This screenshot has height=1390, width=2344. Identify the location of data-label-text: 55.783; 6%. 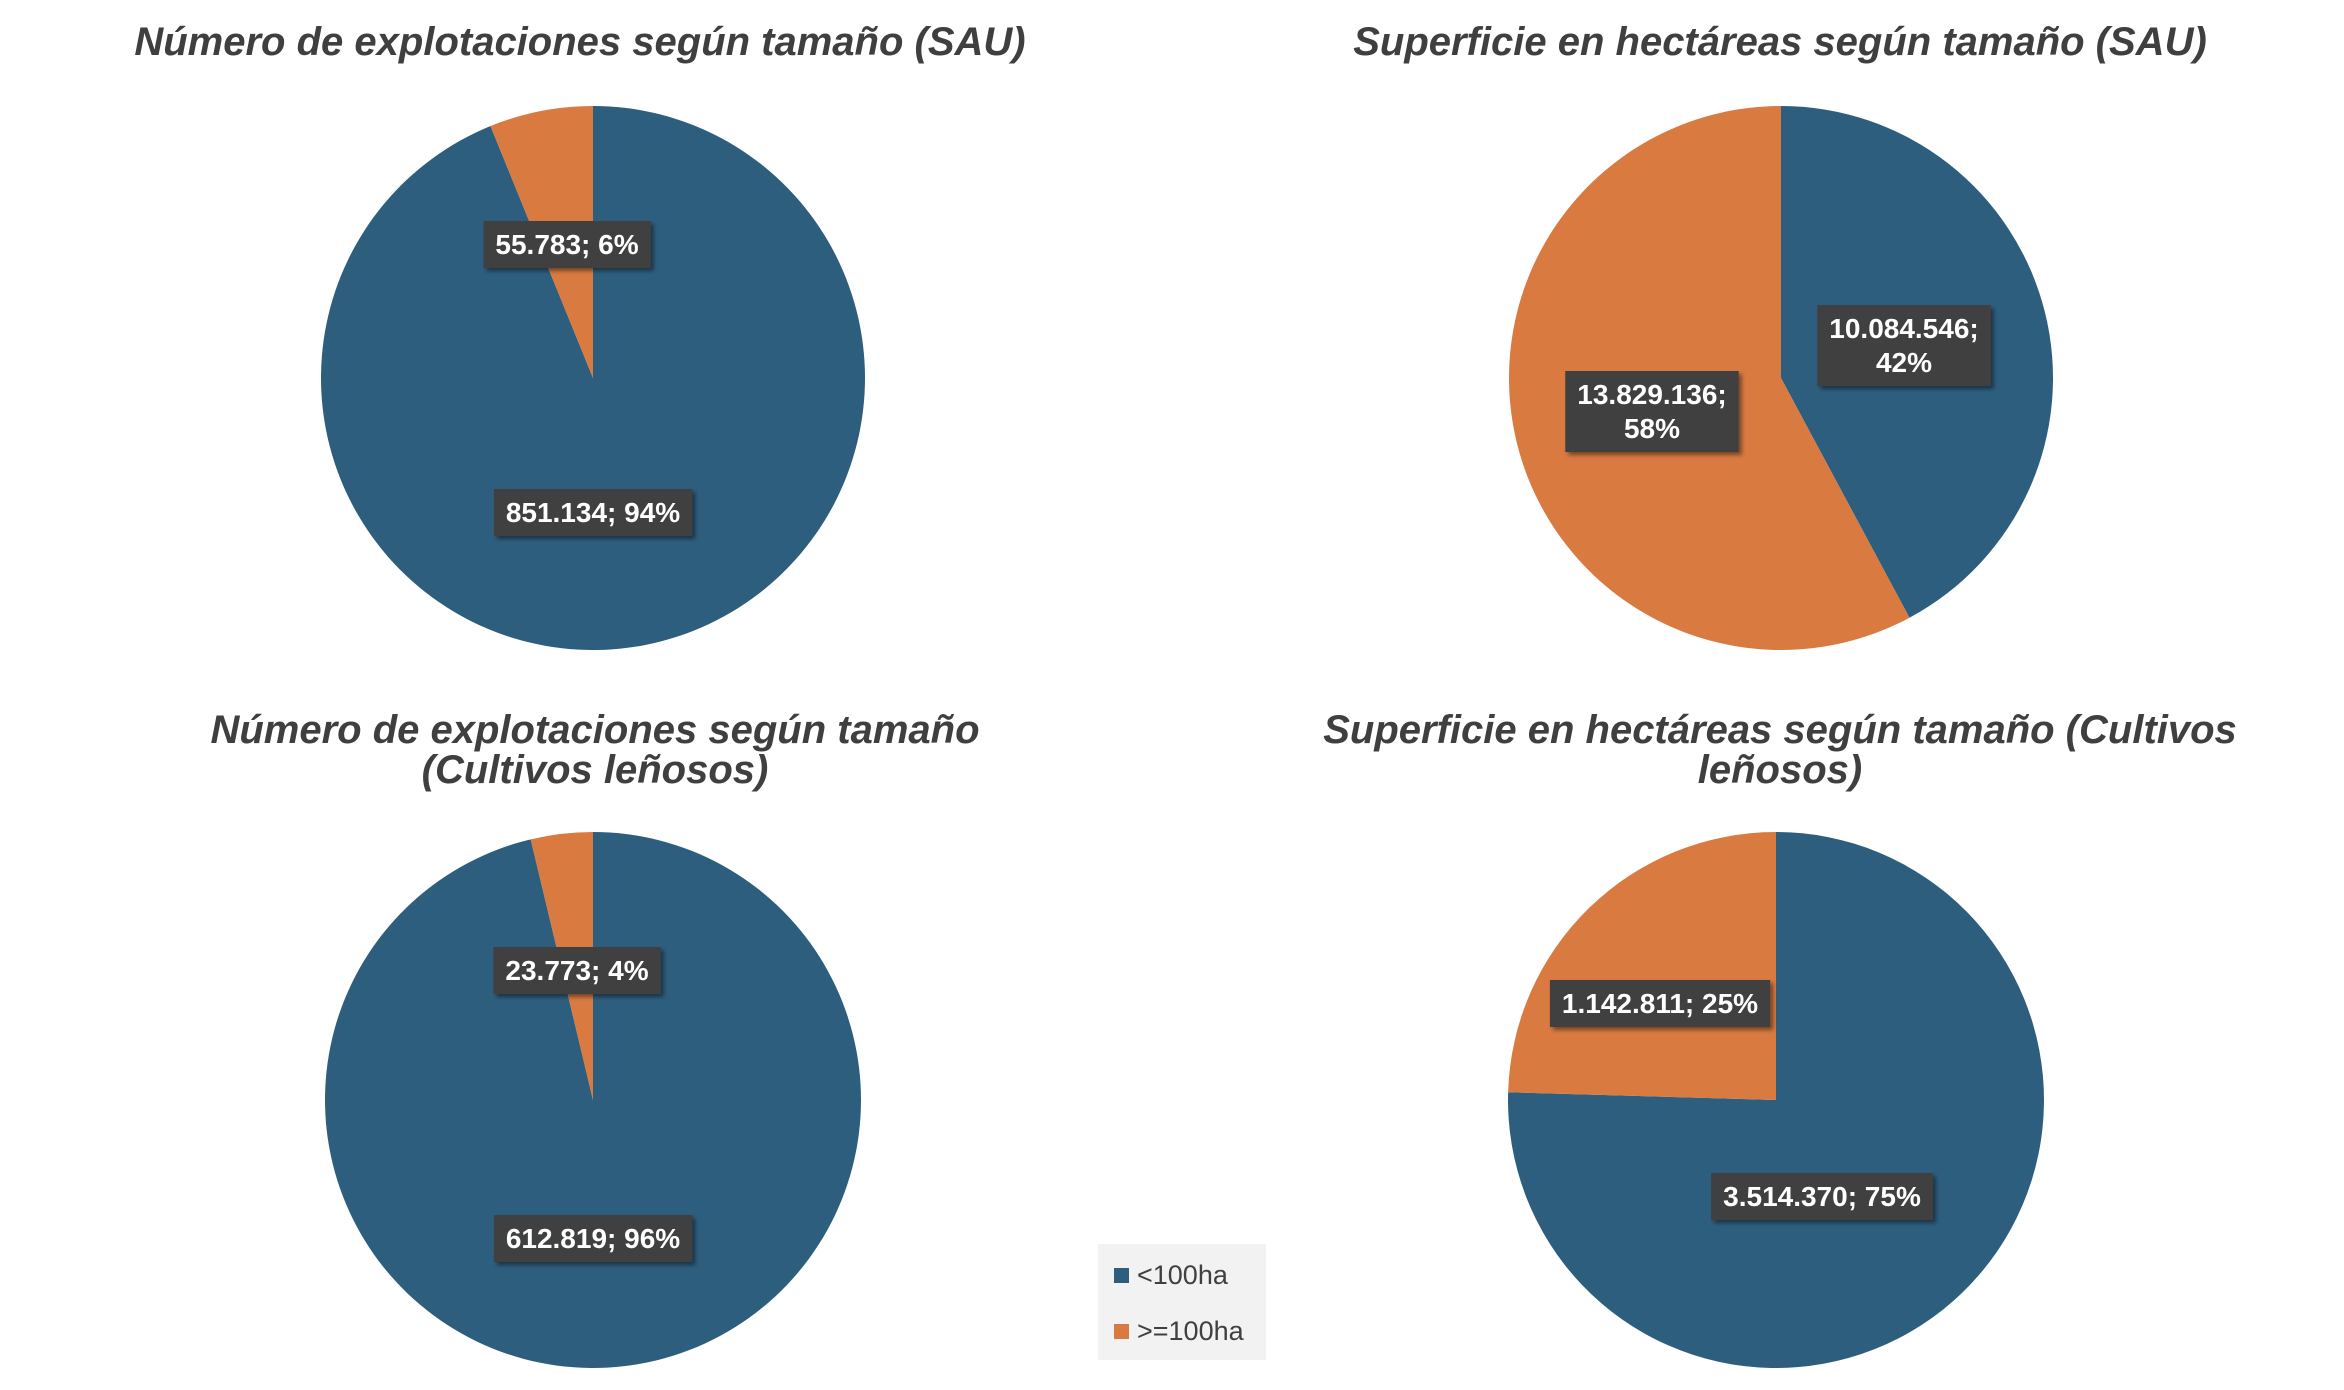
(566, 244).